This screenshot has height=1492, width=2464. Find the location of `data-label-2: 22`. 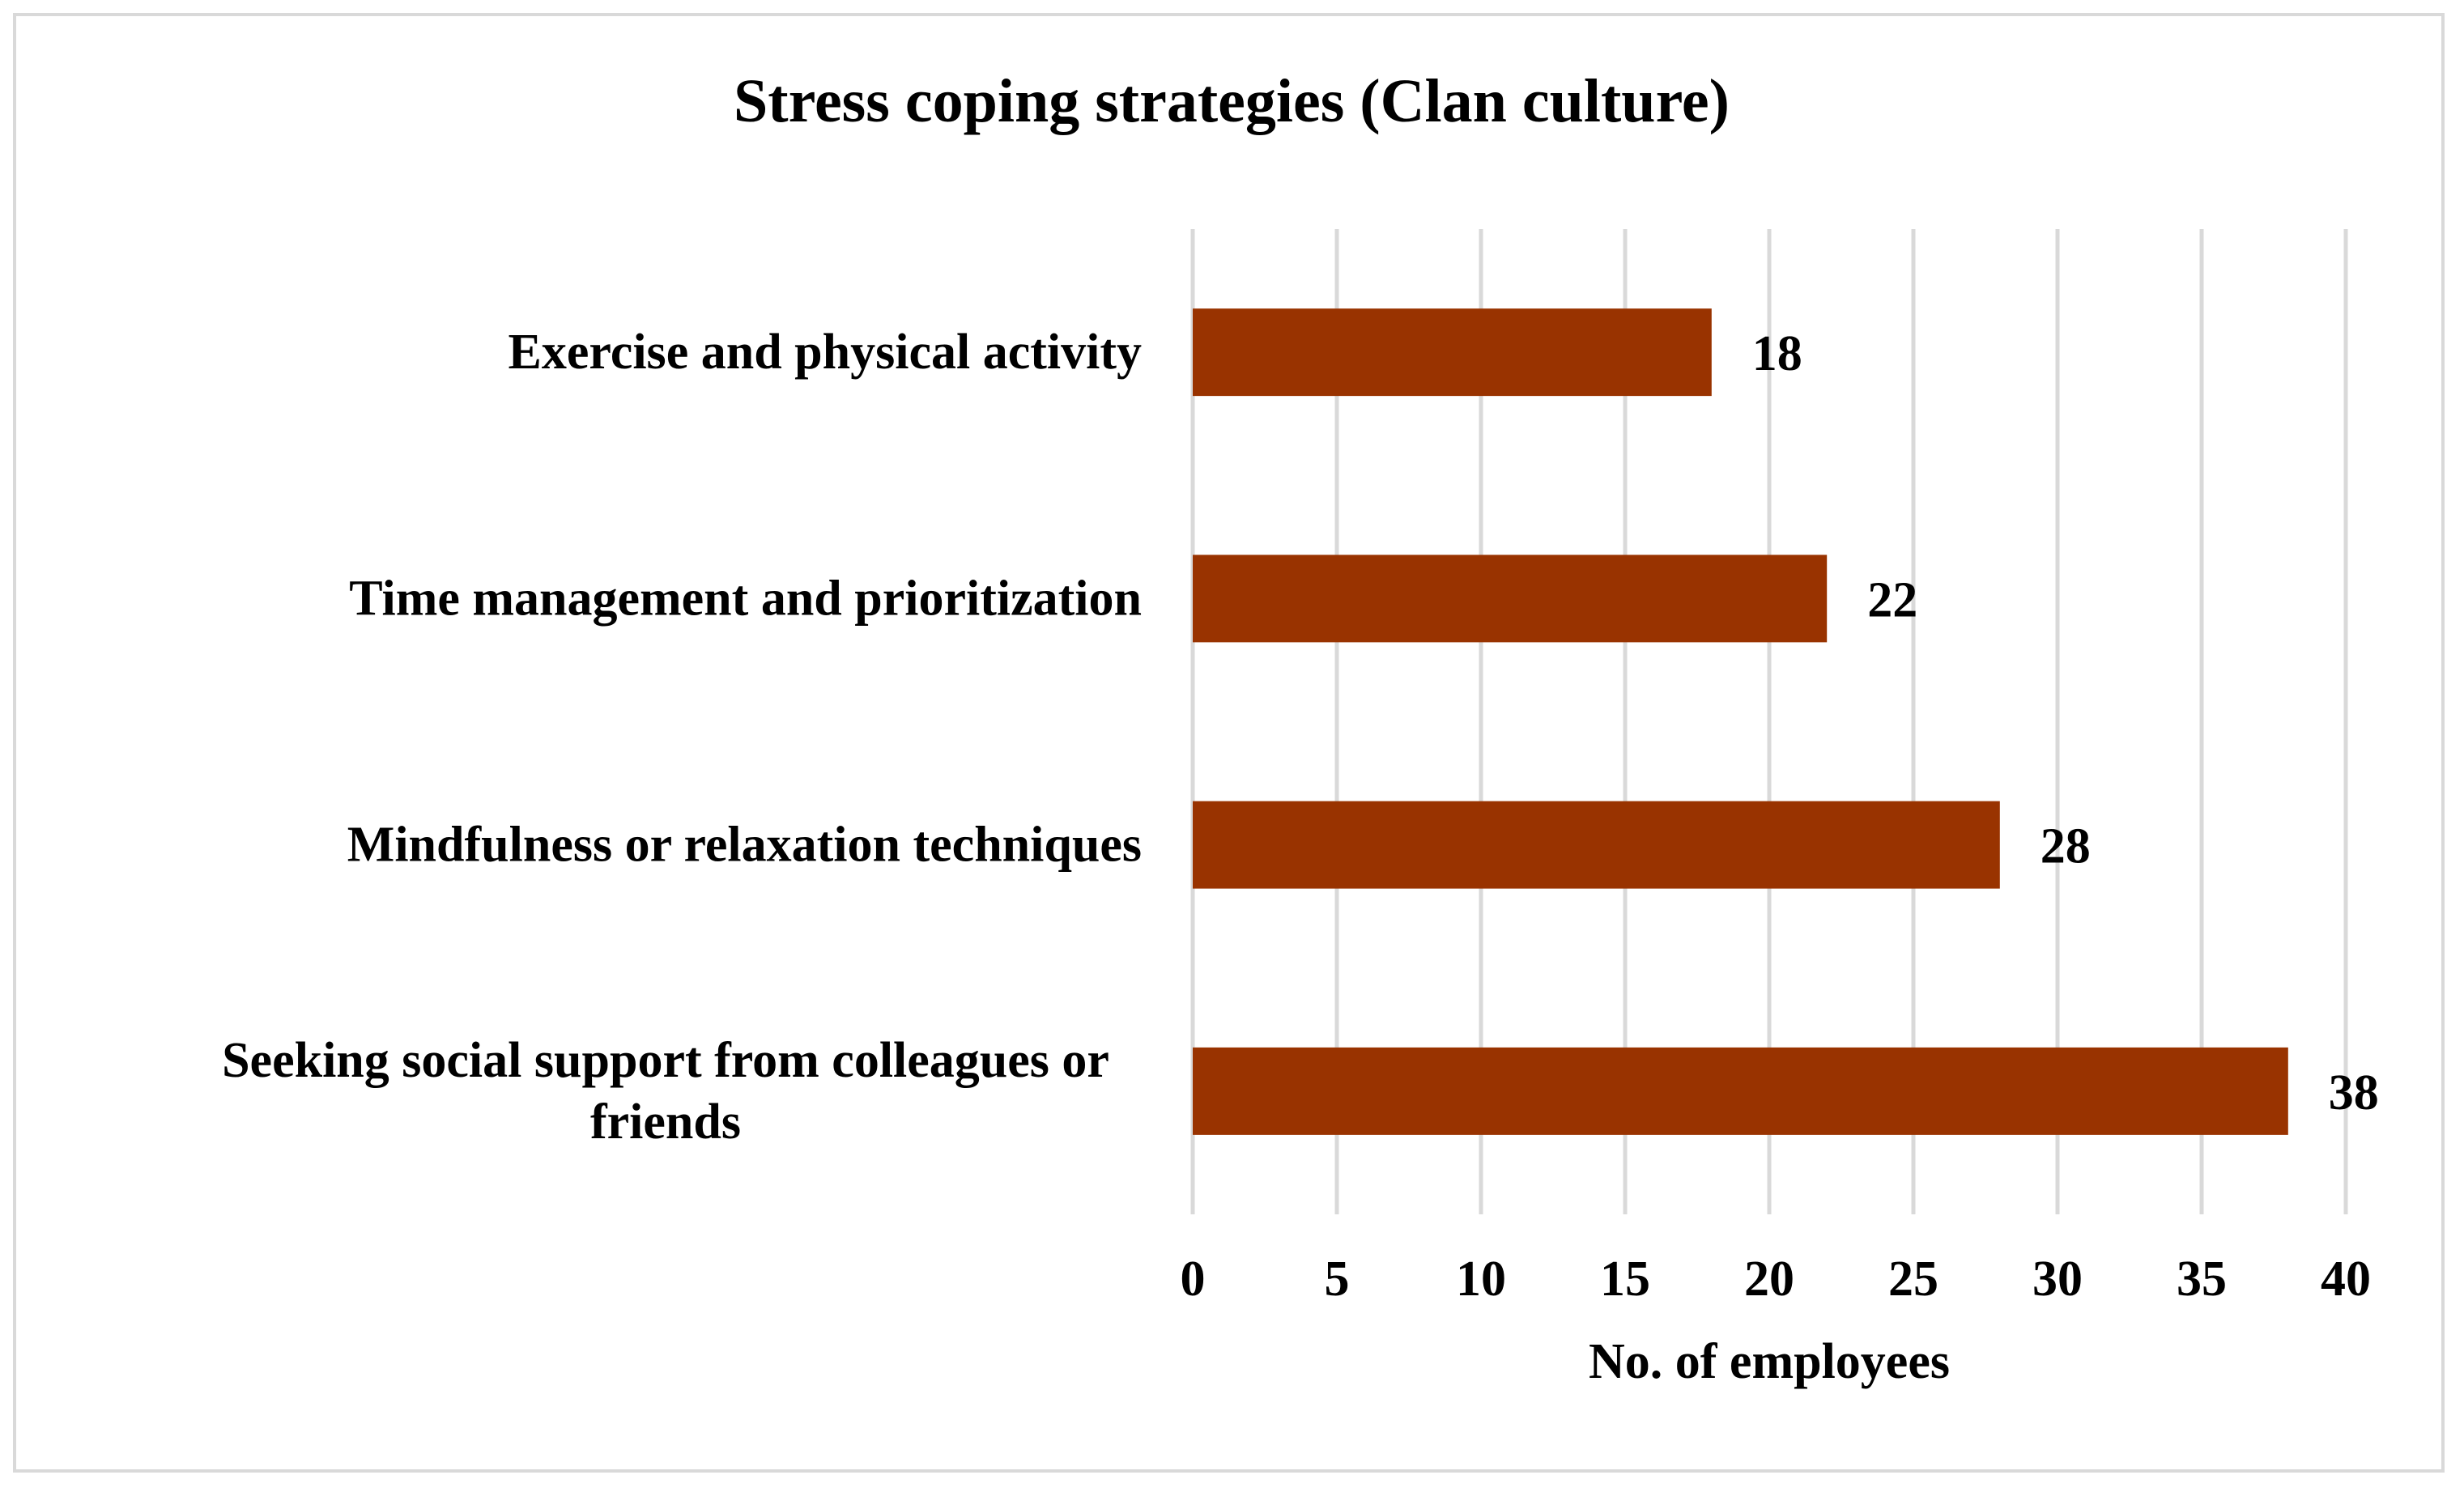

data-label-2: 22 is located at coordinates (1892, 600).